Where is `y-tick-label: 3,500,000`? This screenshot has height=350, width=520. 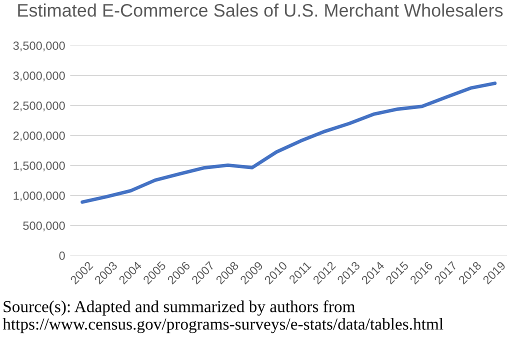 y-tick-label: 3,500,000 is located at coordinates (39, 47).